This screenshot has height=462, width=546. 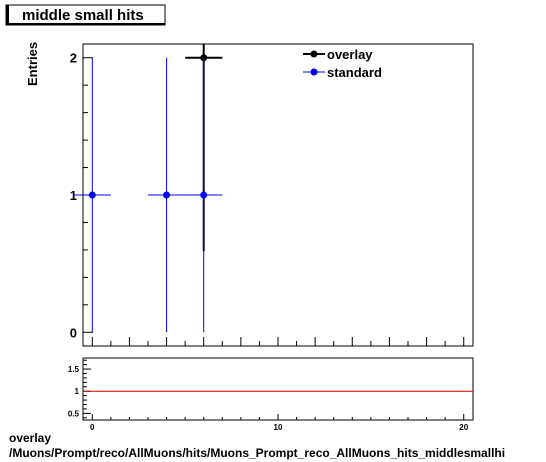 What do you see at coordinates (92, 427) in the screenshot?
I see `ratio-x-tick-label: 0` at bounding box center [92, 427].